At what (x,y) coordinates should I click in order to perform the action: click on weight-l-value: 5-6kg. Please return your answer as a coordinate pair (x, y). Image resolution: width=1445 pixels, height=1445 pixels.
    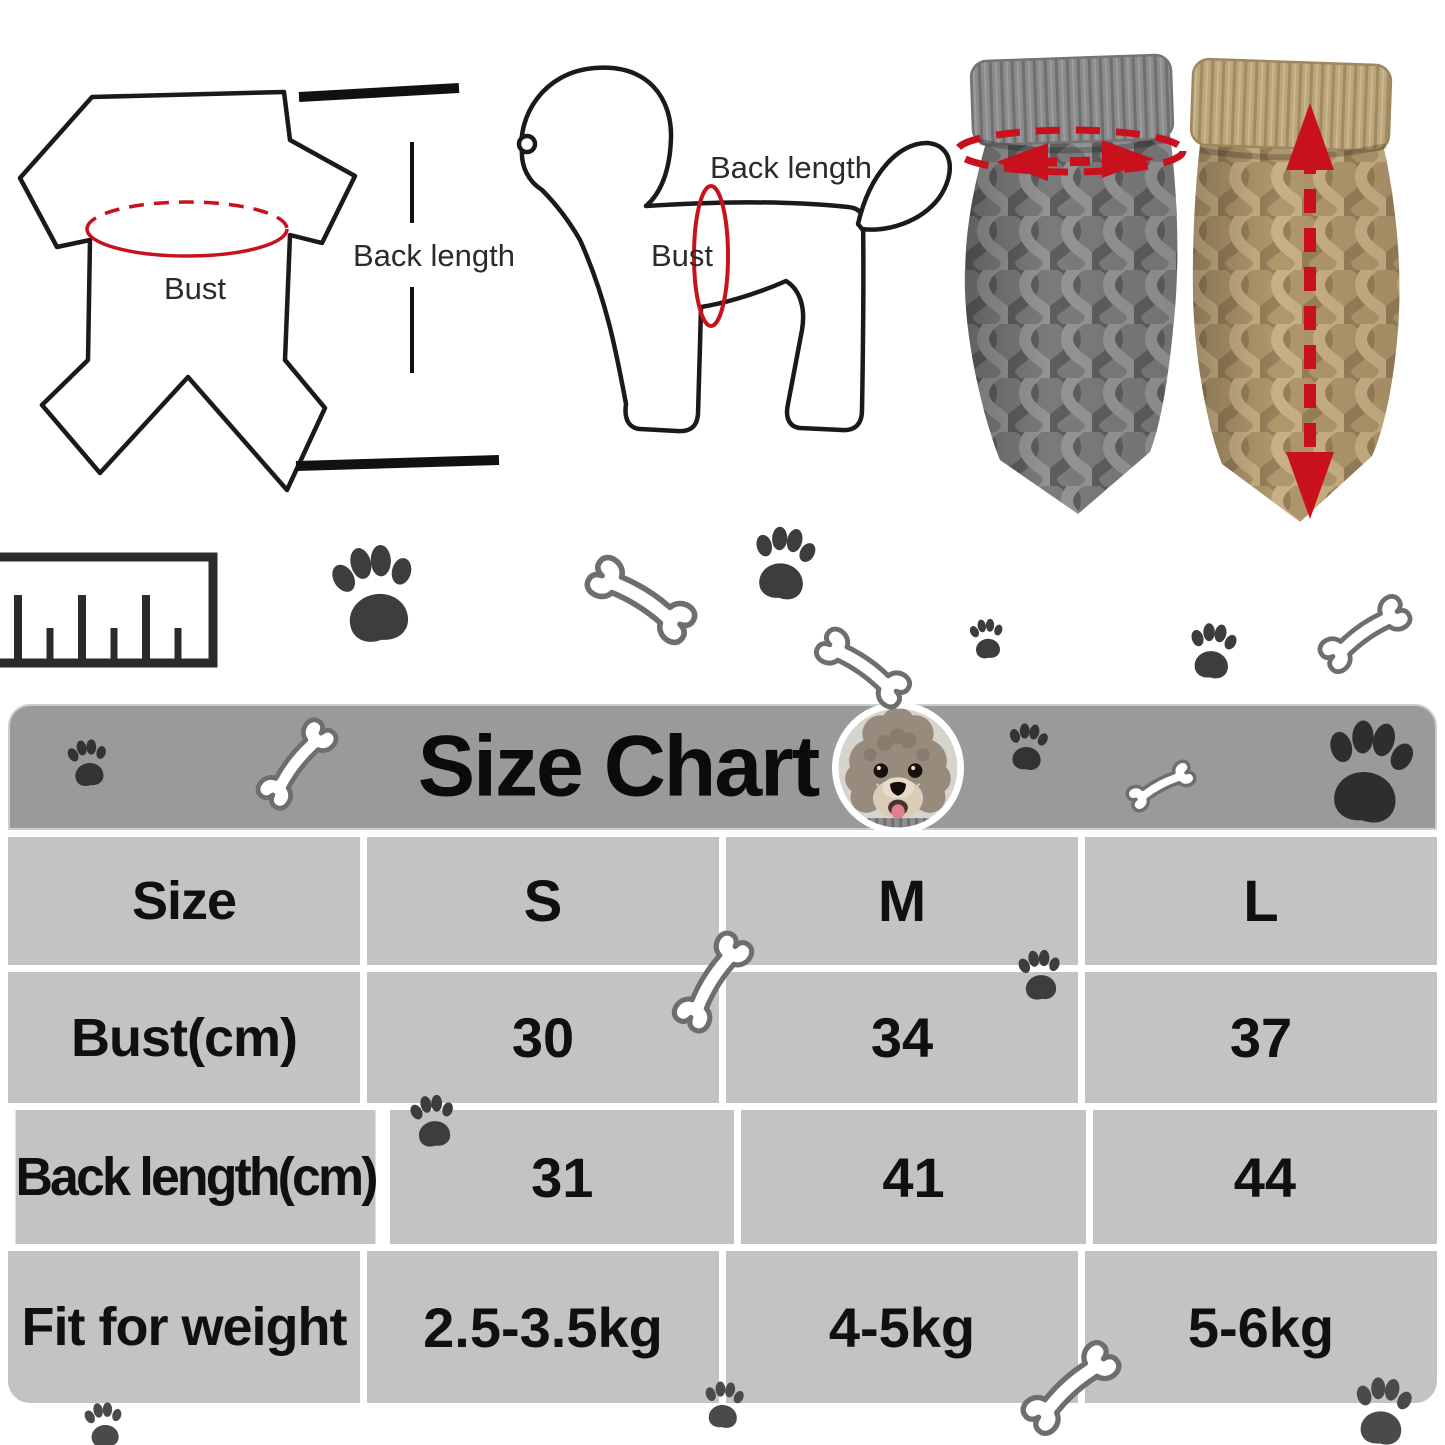
    Looking at the image, I should click on (1261, 1327).